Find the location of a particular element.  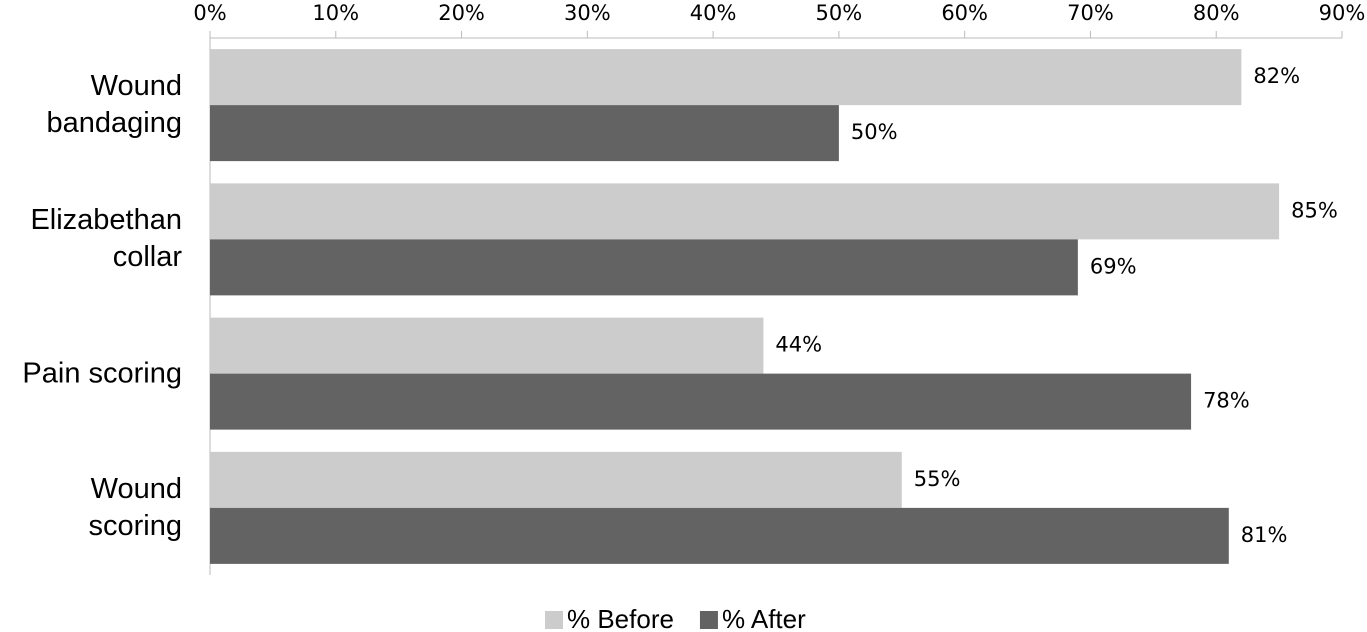

x-tick-label: 80% is located at coordinates (1216, 13).